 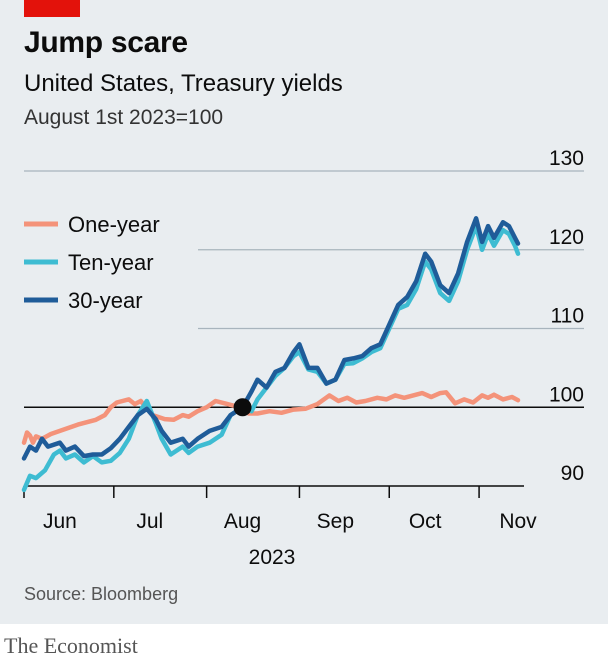 I want to click on economist-red-bar, so click(x=52, y=8).